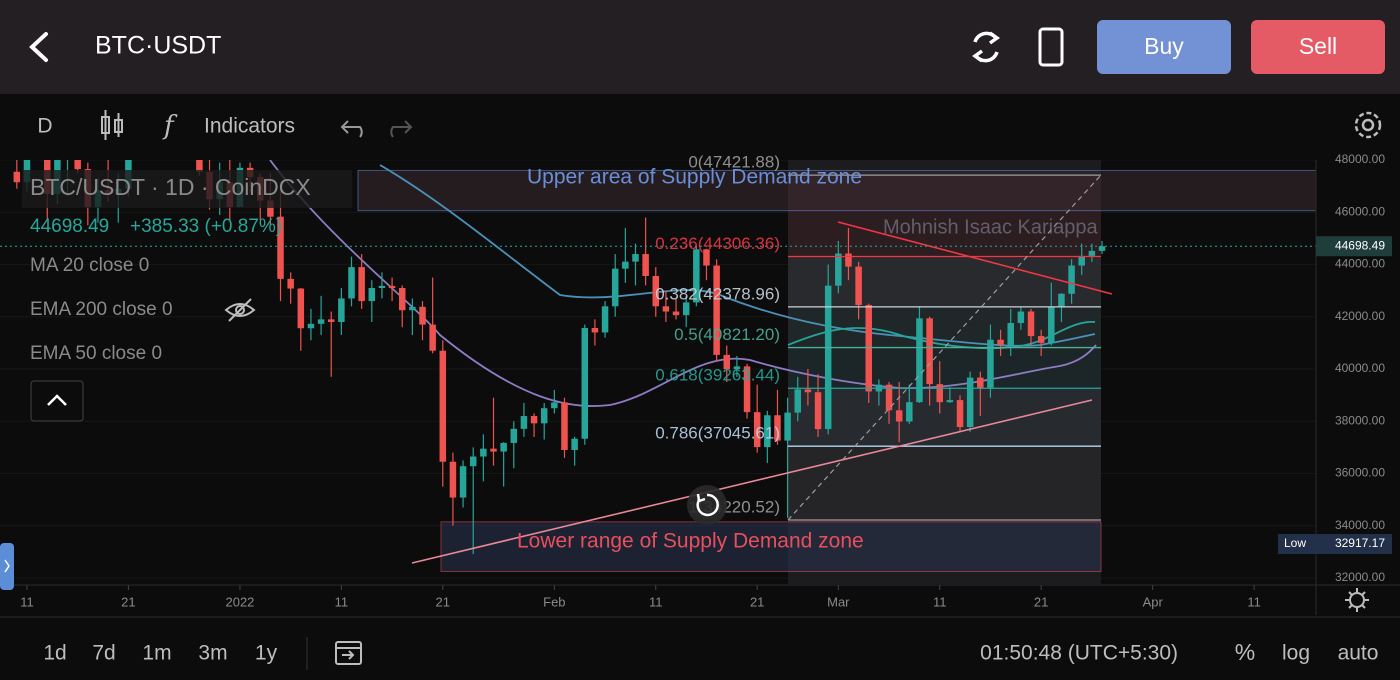 This screenshot has height=680, width=1400. What do you see at coordinates (1354, 246) in the screenshot?
I see `last-price-tag` at bounding box center [1354, 246].